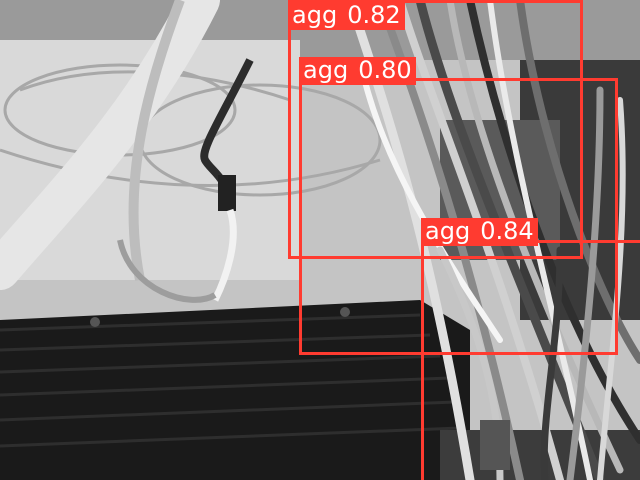 Image resolution: width=640 pixels, height=480 pixels. I want to click on detection-label-3: agg 0.84, so click(479, 232).